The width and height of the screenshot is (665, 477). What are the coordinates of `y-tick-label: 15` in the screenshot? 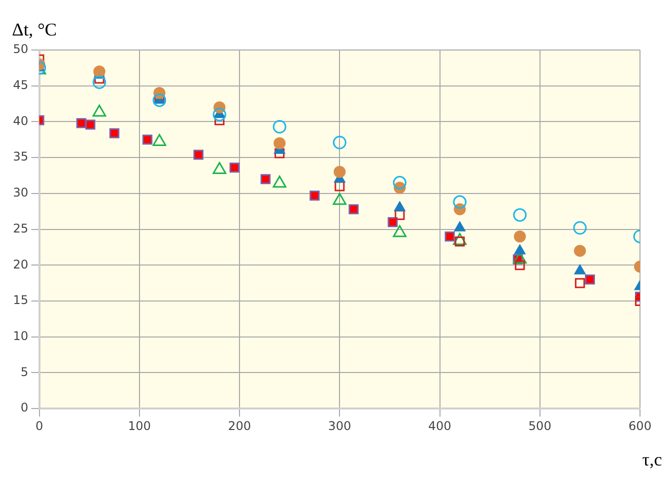 It's located at (20, 300).